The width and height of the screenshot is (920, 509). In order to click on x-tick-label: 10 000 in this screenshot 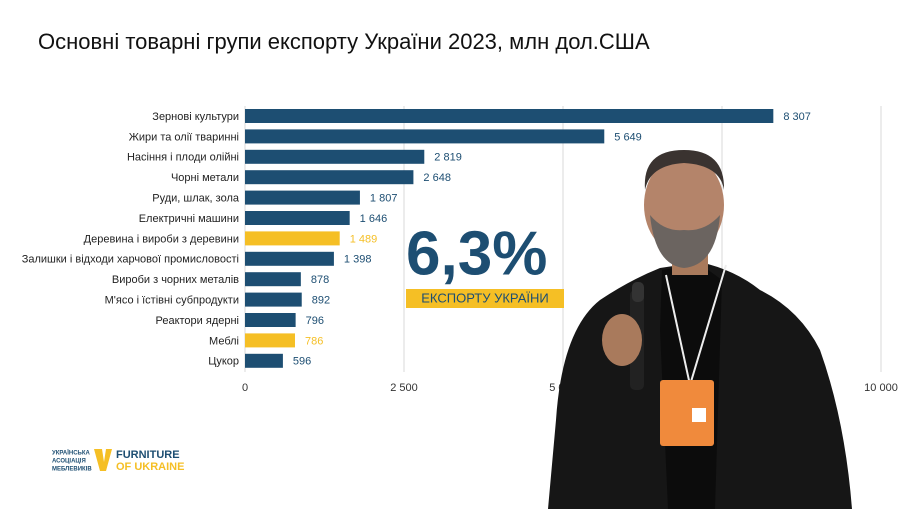, I will do `click(881, 388)`.